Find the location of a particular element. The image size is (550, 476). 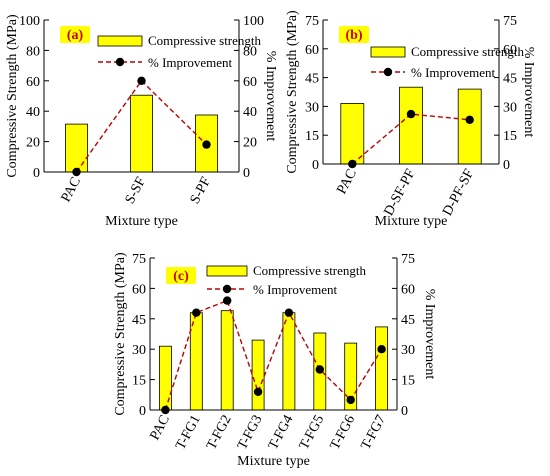

y2-tick-label: 80 is located at coordinates (250, 51).